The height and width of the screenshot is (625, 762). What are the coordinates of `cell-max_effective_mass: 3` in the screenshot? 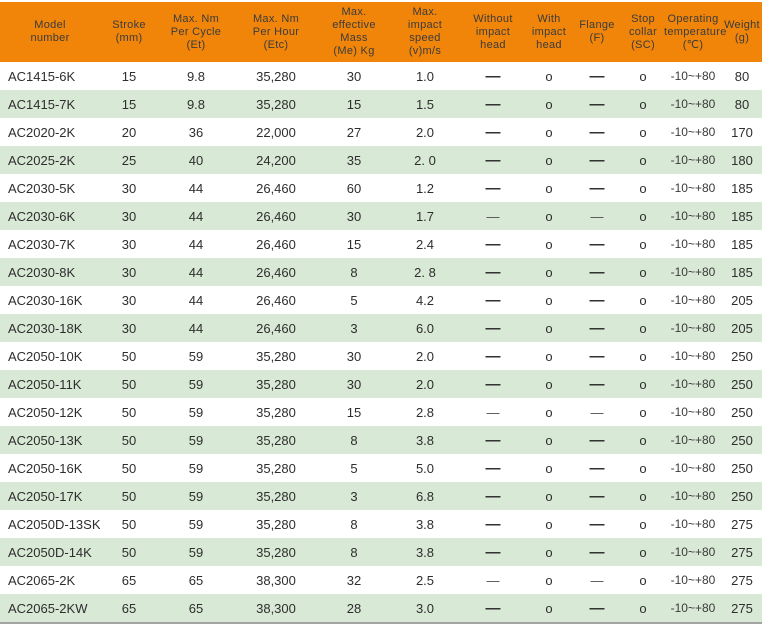 It's located at (354, 328).